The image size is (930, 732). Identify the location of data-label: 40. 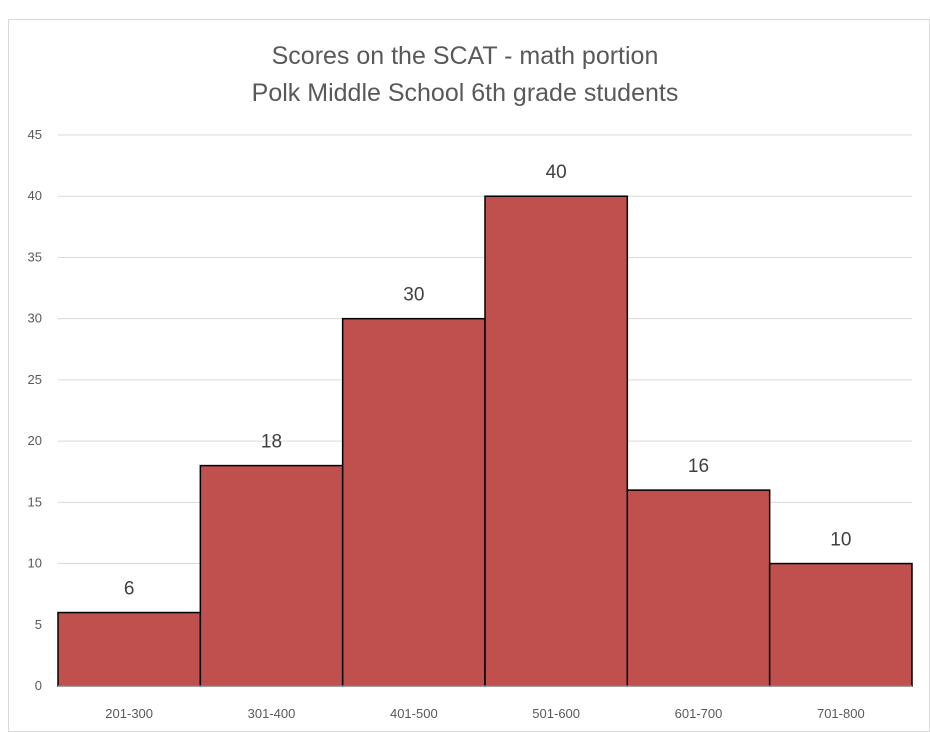
(556, 172).